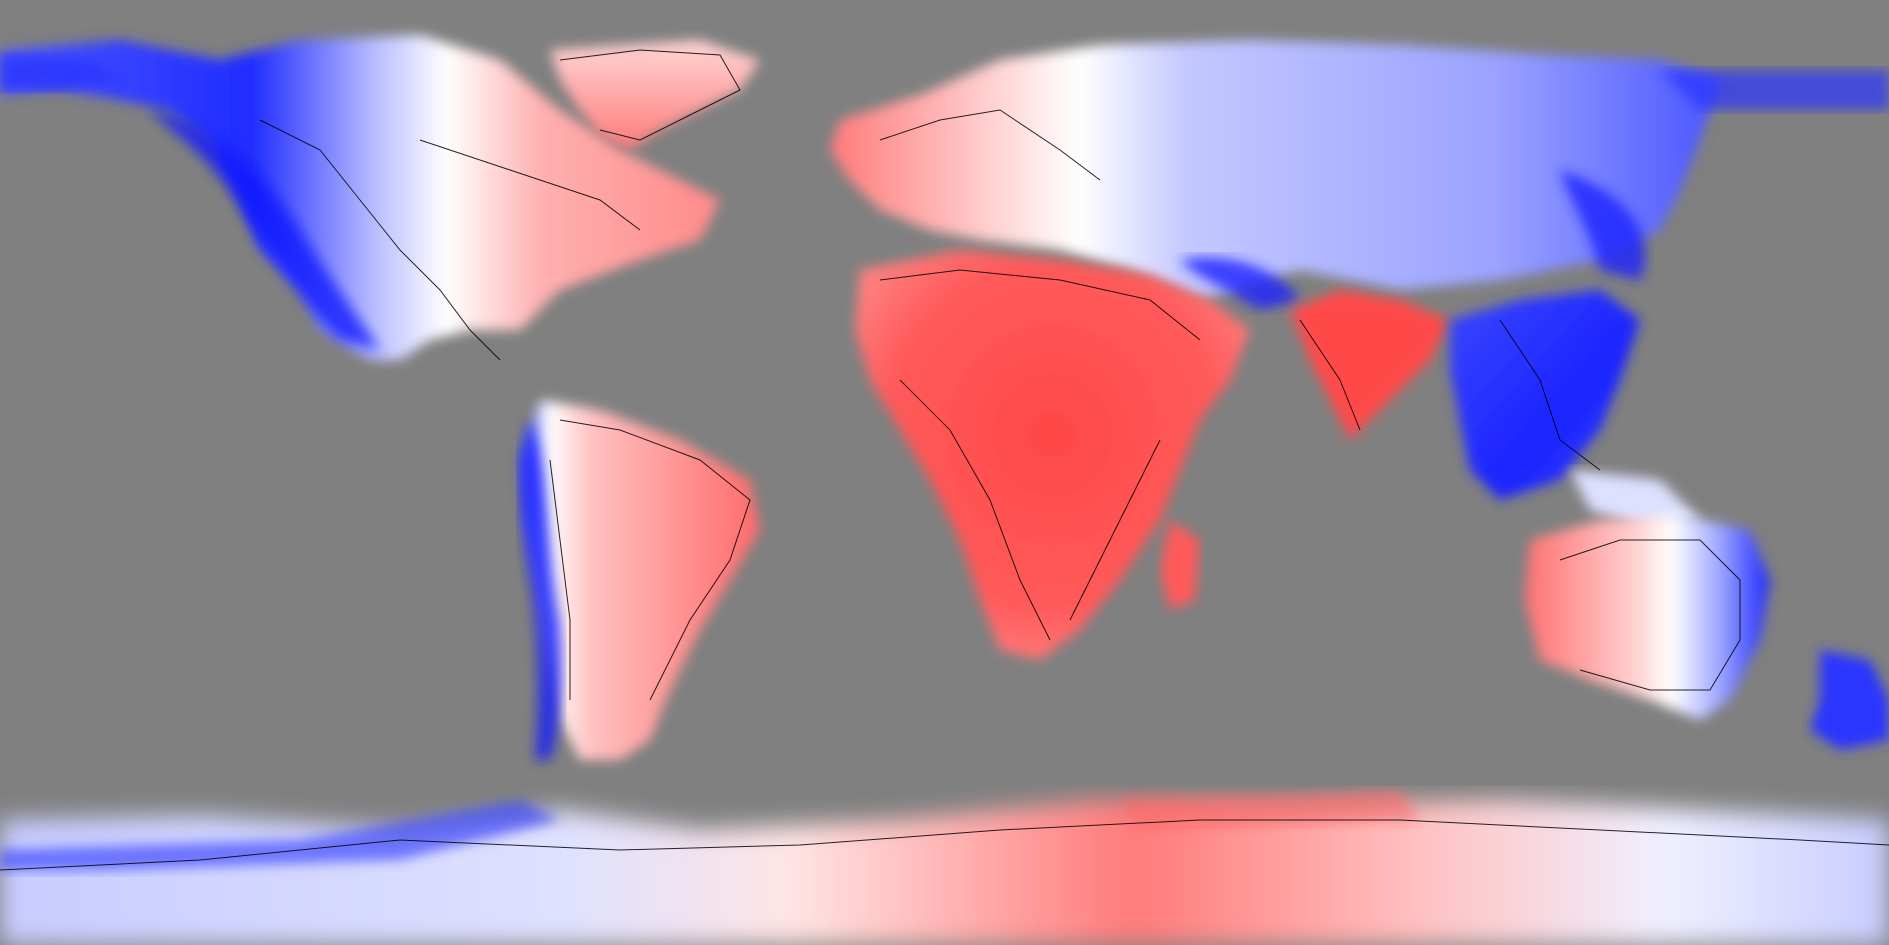  Describe the element at coordinates (1052, 455) in the screenshot. I see `africa-landmass` at that location.